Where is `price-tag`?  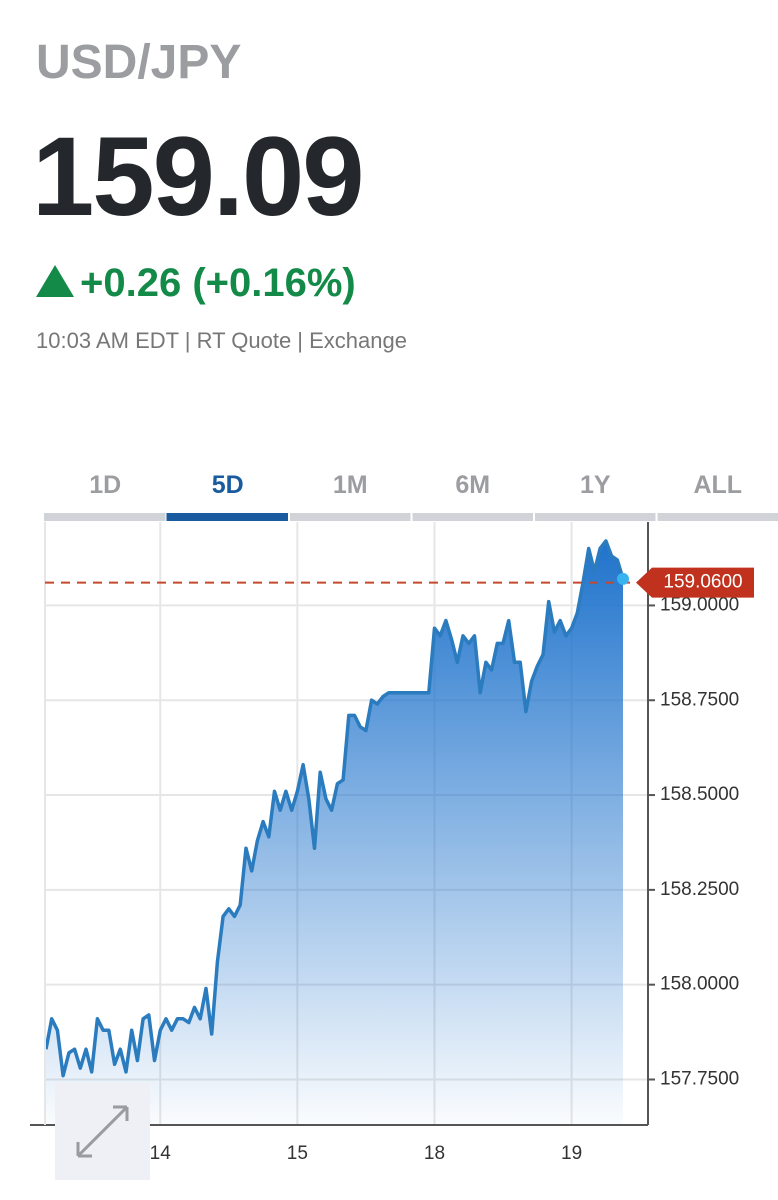
price-tag is located at coordinates (695, 582).